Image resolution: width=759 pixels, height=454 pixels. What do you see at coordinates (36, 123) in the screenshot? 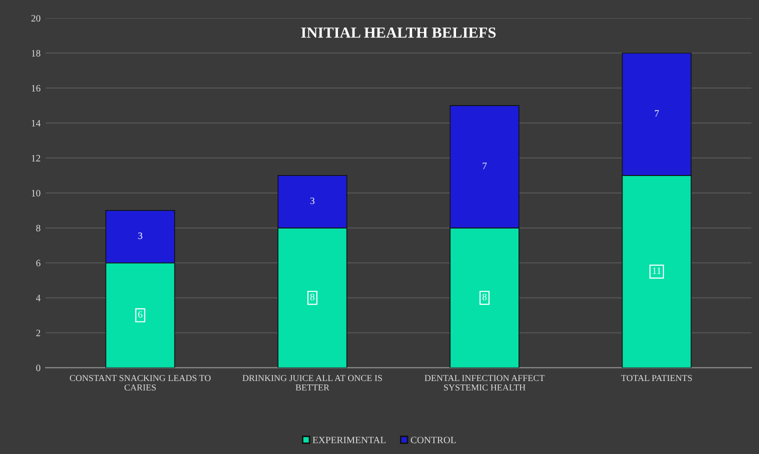
I see `y-tick-label: 14` at bounding box center [36, 123].